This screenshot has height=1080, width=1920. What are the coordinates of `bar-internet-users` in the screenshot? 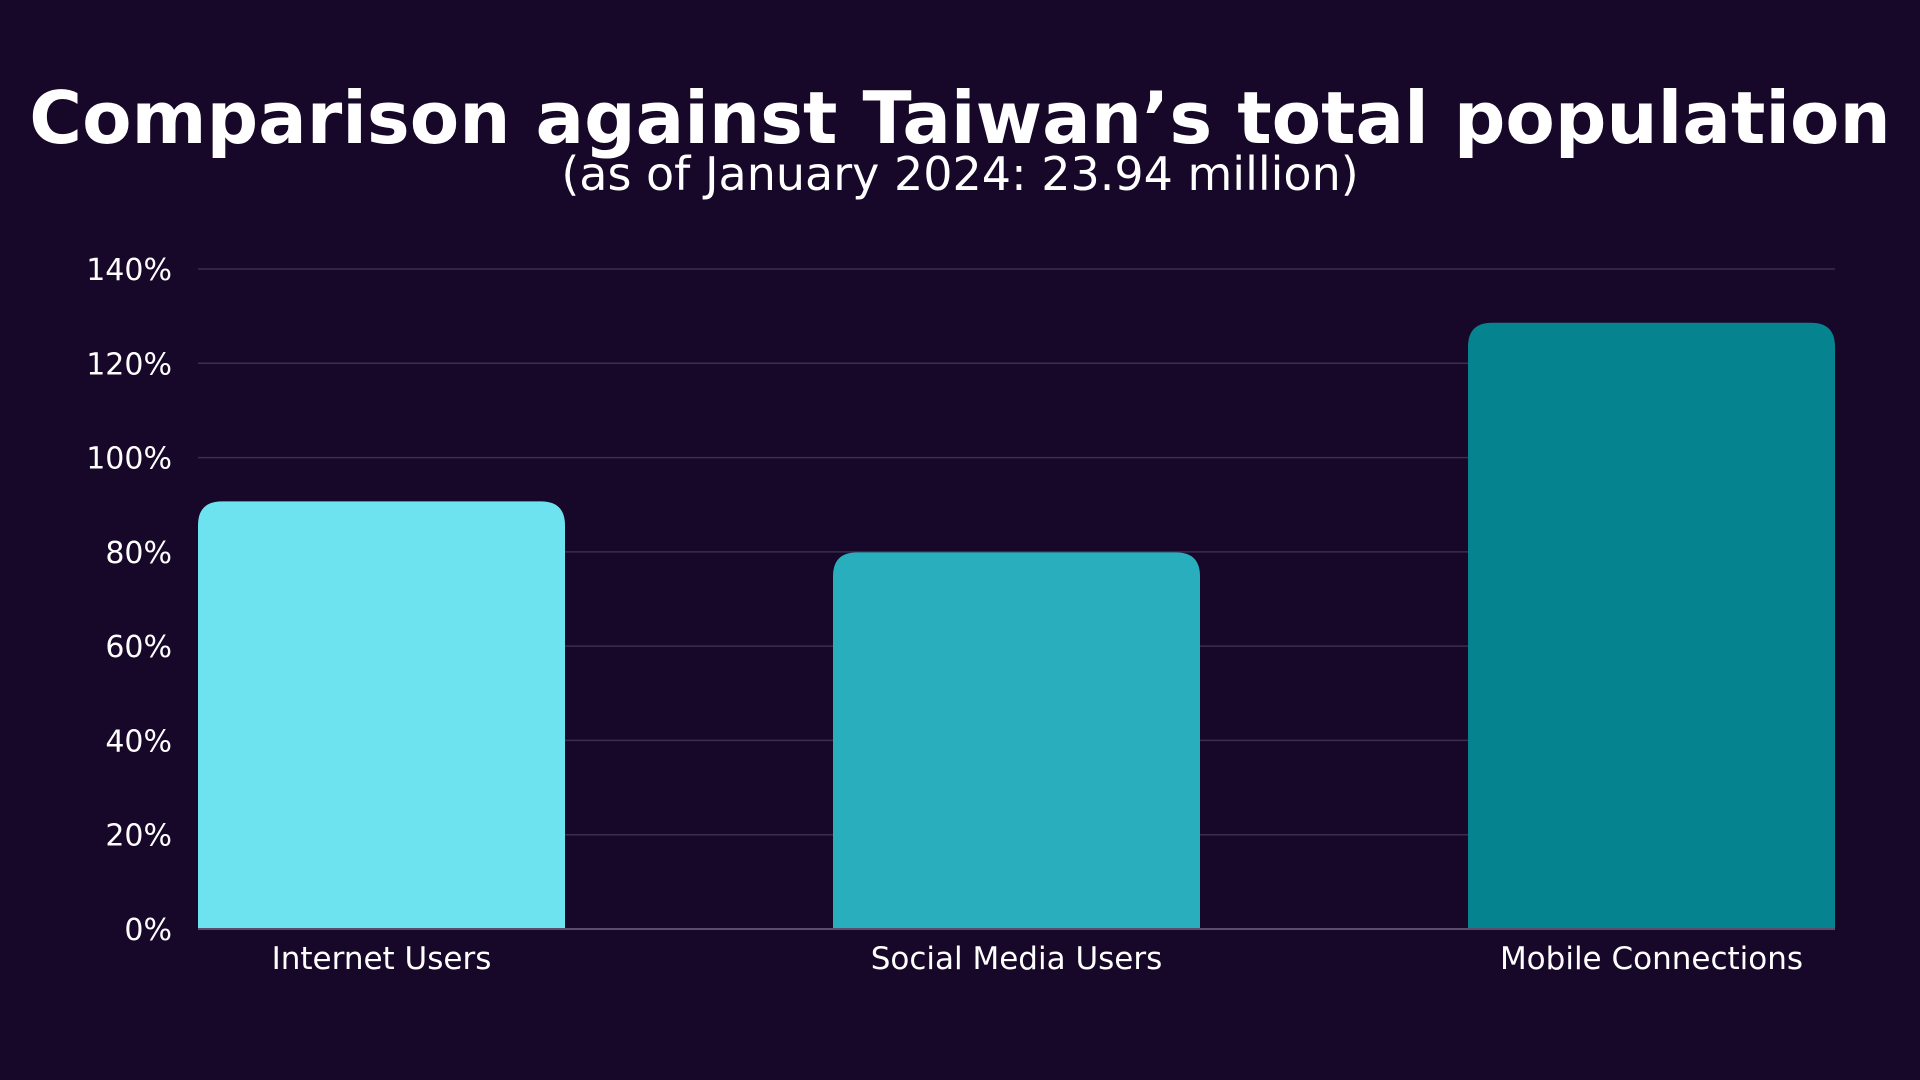 It's located at (381, 715).